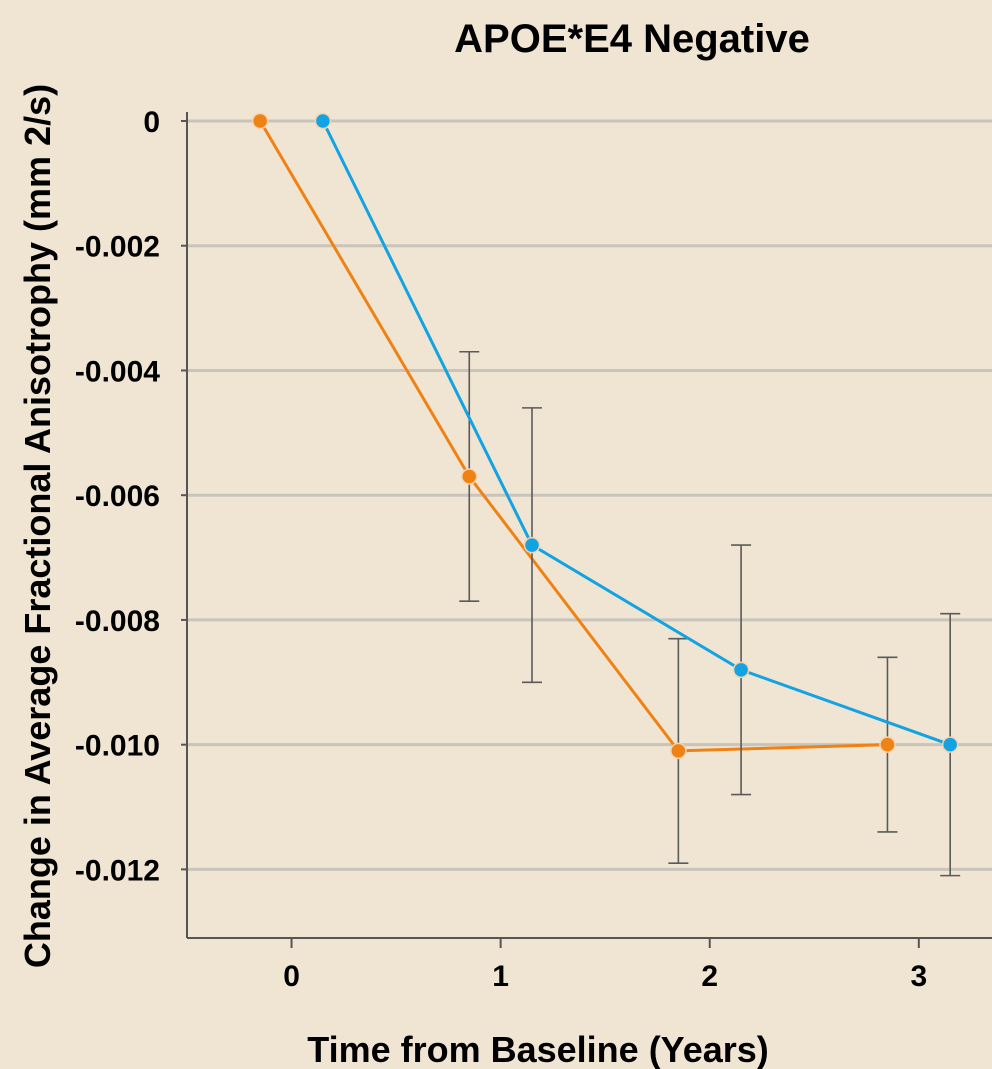 The width and height of the screenshot is (992, 1069). What do you see at coordinates (918, 976) in the screenshot?
I see `x-tick-label: 3` at bounding box center [918, 976].